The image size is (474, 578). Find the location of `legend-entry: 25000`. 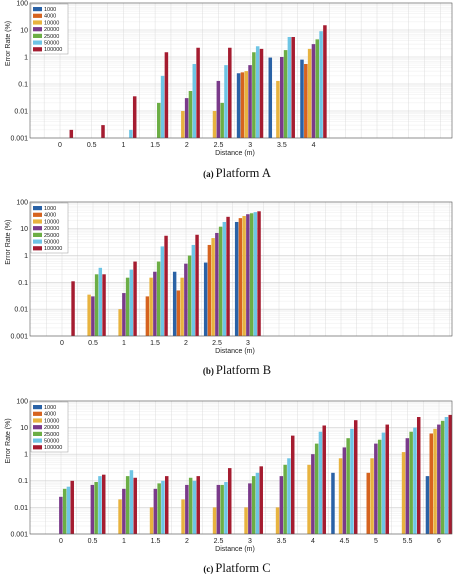

legend-entry: 25000 is located at coordinates (51, 435).